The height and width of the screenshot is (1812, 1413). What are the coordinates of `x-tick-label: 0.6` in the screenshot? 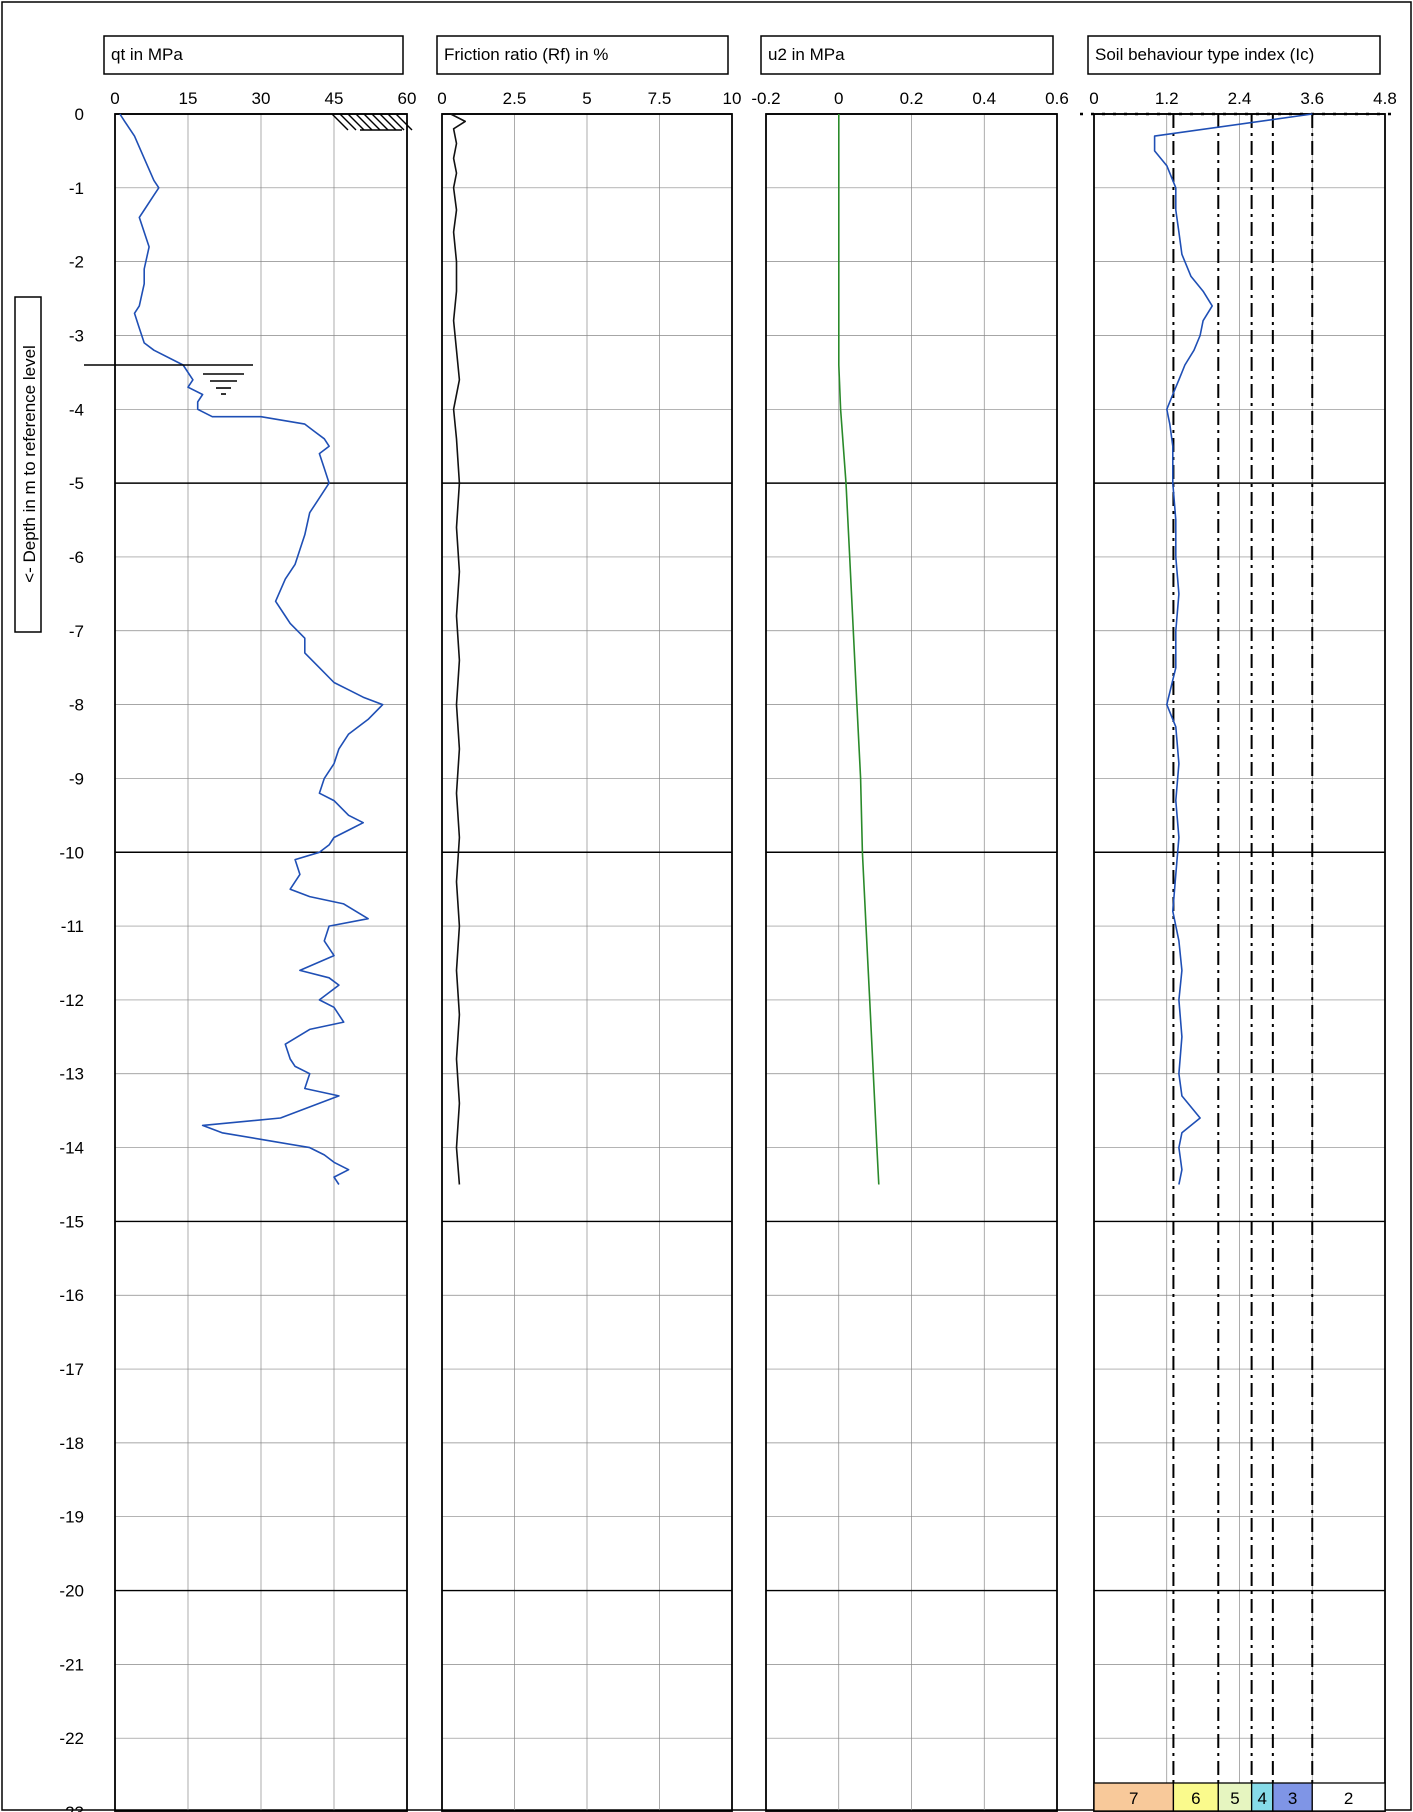 It's located at (1057, 98).